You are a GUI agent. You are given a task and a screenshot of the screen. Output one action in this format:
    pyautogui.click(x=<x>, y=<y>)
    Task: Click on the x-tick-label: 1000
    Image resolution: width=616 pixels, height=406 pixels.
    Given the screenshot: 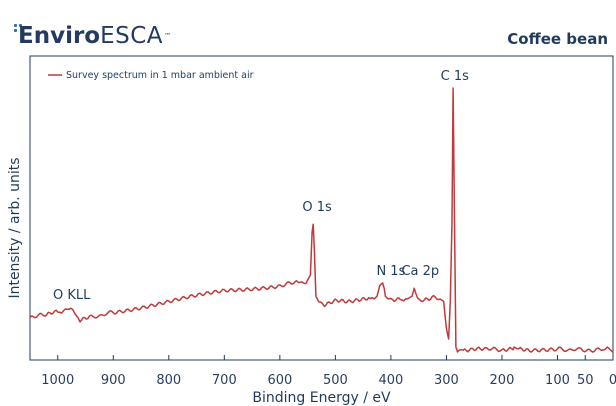 What is the action you would take?
    pyautogui.click(x=57, y=380)
    